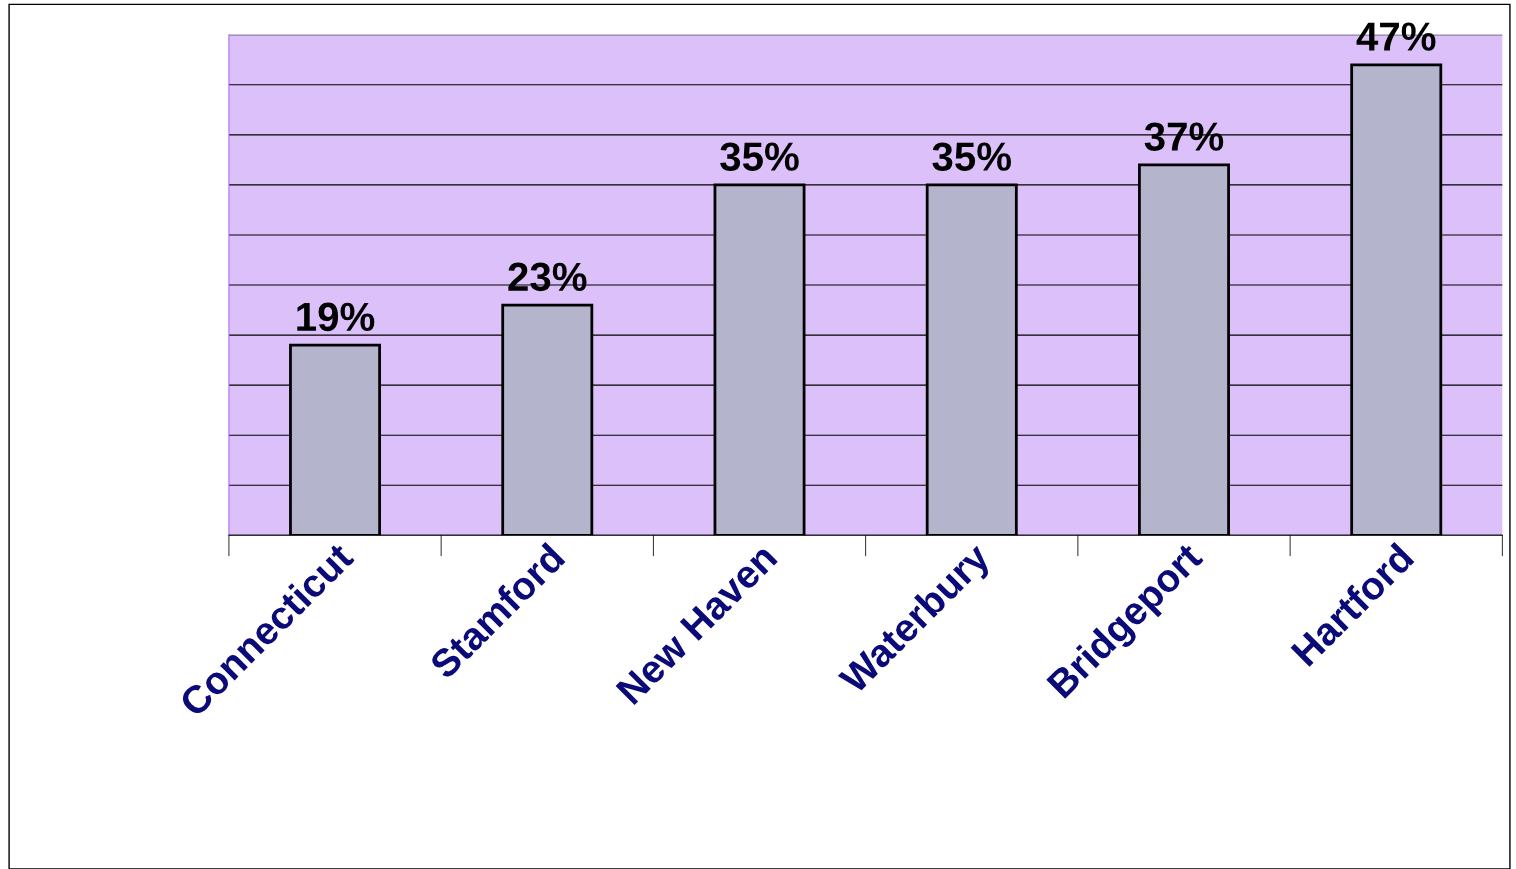  I want to click on data-label: 19%, so click(336, 317).